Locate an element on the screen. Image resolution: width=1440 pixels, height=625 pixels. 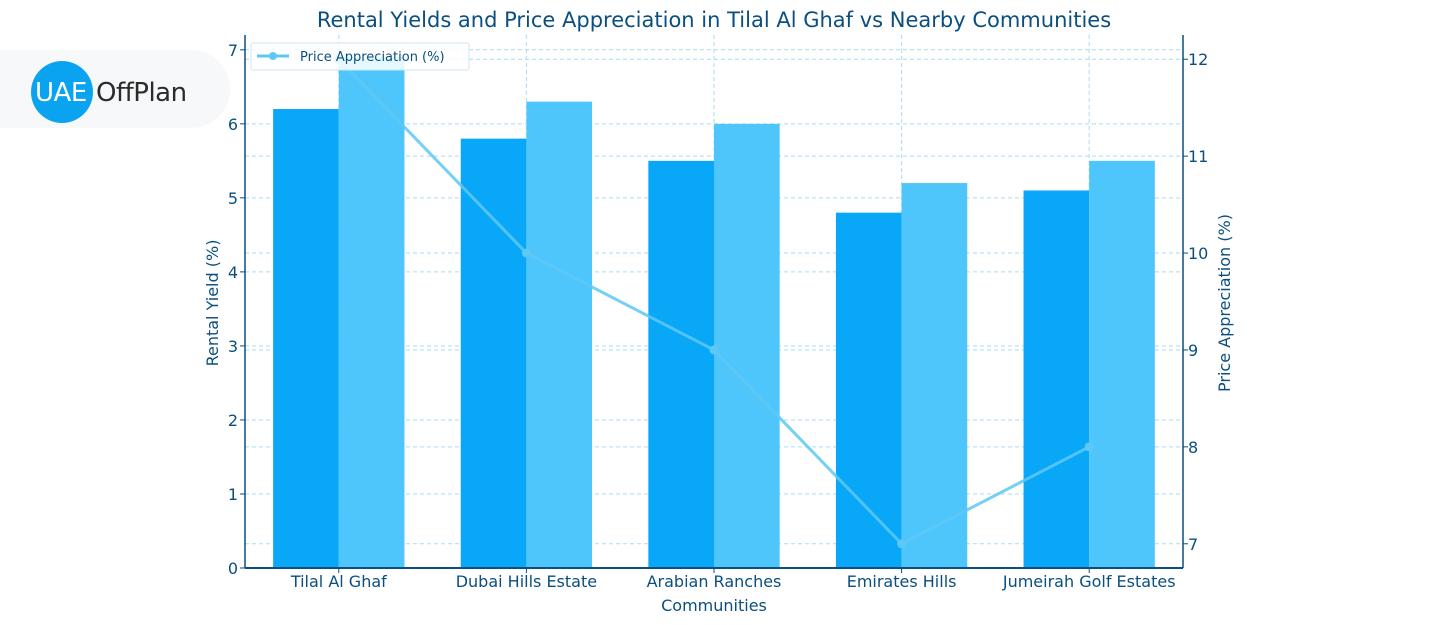
x-tick-label: Dubai Hills Estate is located at coordinates (526, 581).